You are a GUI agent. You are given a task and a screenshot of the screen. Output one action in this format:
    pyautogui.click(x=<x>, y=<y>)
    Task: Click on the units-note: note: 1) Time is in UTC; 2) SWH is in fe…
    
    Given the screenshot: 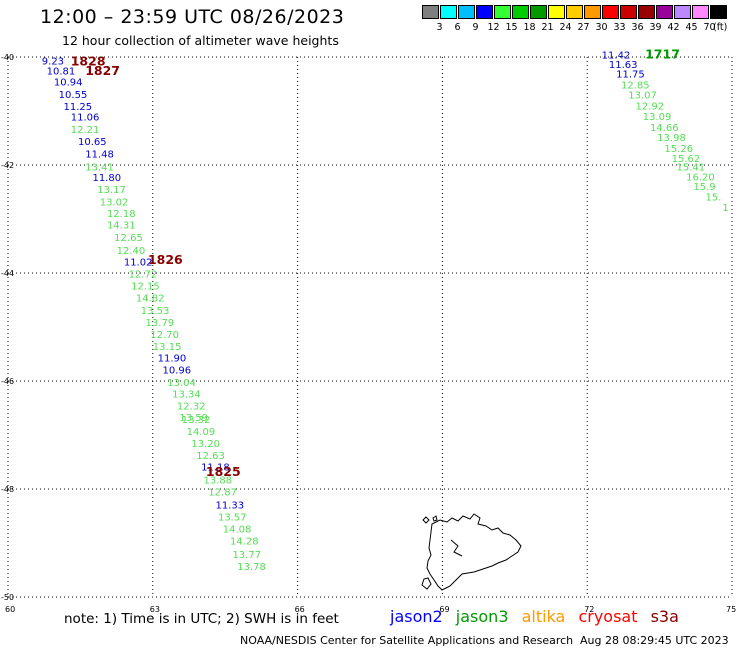 What is the action you would take?
    pyautogui.click(x=201, y=619)
    